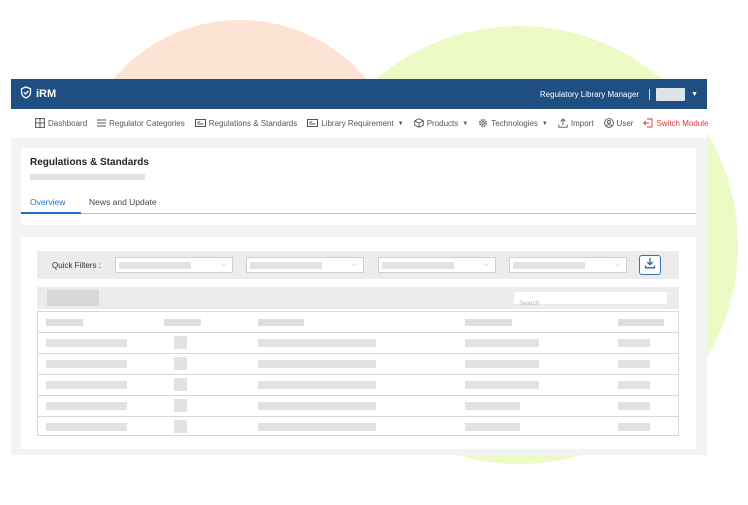 This screenshot has width=748, height=505. I want to click on nav-label: Switch Module, so click(682, 123).